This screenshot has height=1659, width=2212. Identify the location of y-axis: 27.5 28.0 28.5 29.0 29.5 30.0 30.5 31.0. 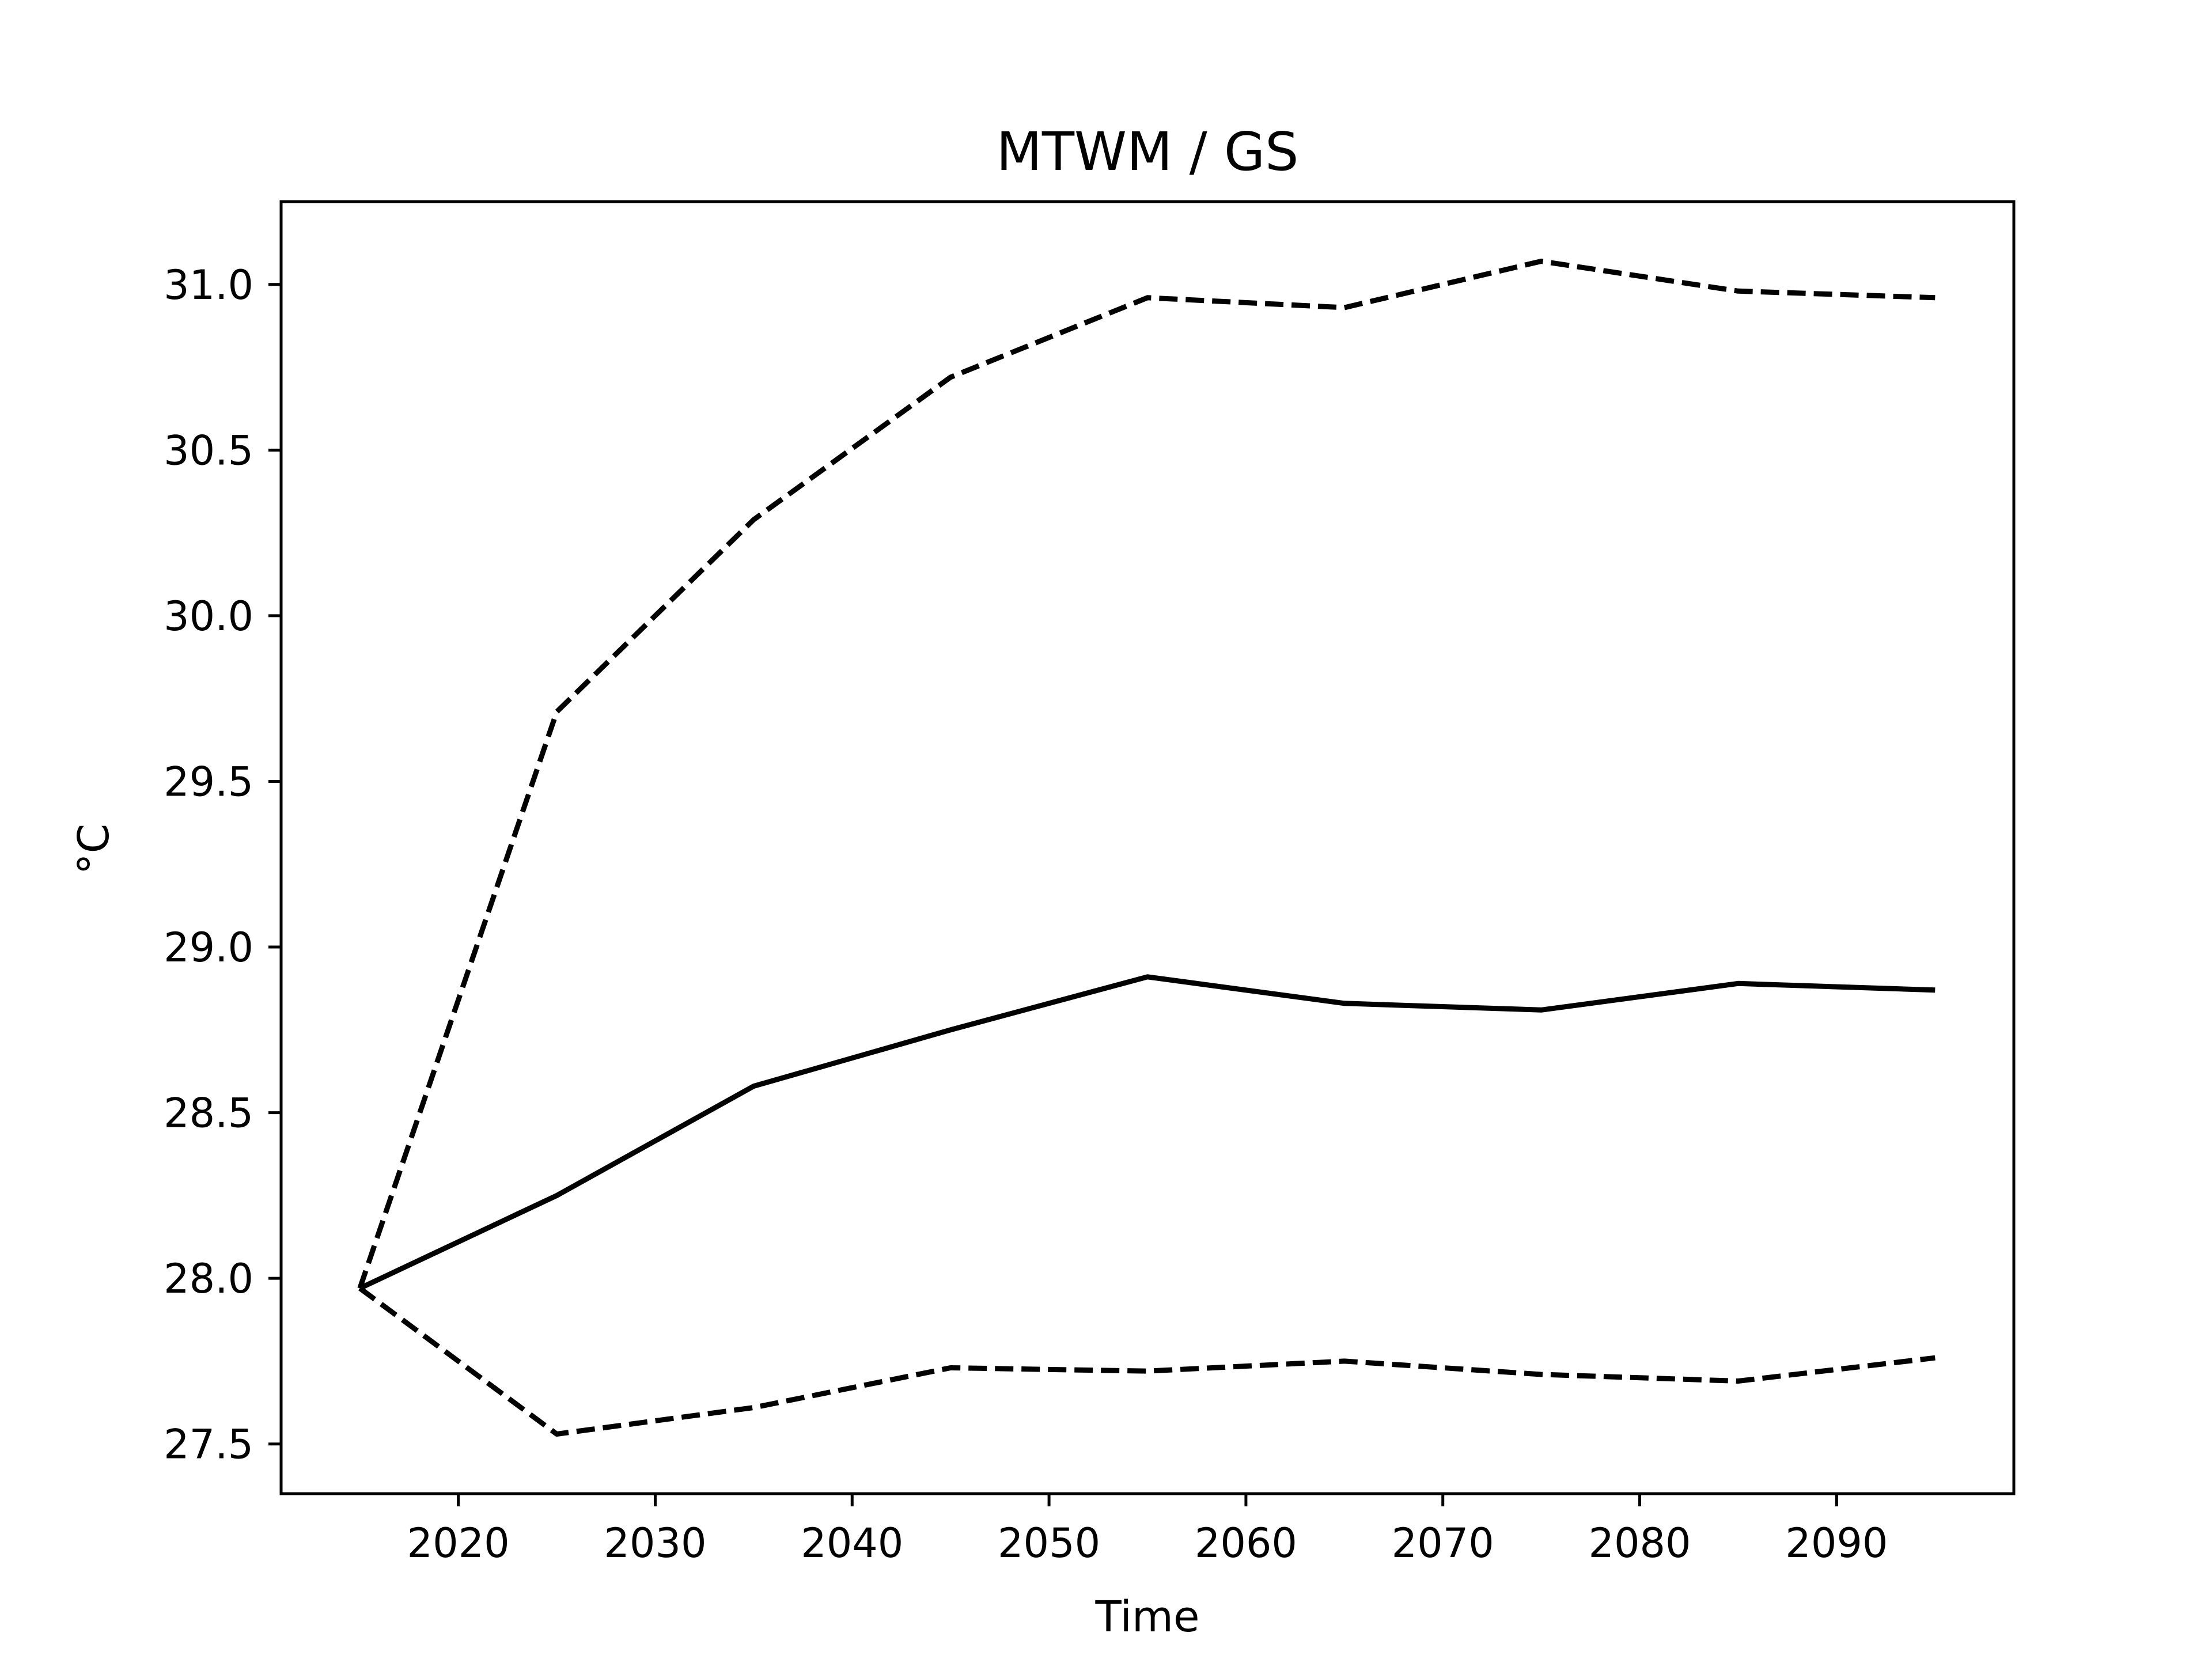
(222, 865).